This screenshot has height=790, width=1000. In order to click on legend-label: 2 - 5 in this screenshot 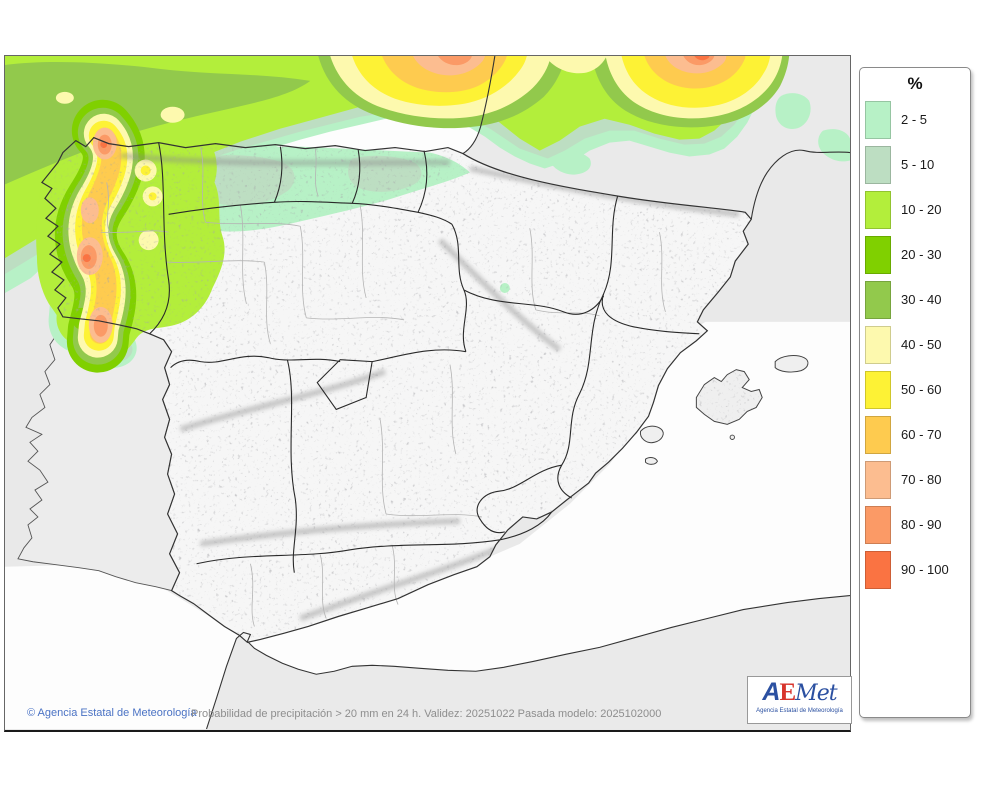, I will do `click(914, 119)`.